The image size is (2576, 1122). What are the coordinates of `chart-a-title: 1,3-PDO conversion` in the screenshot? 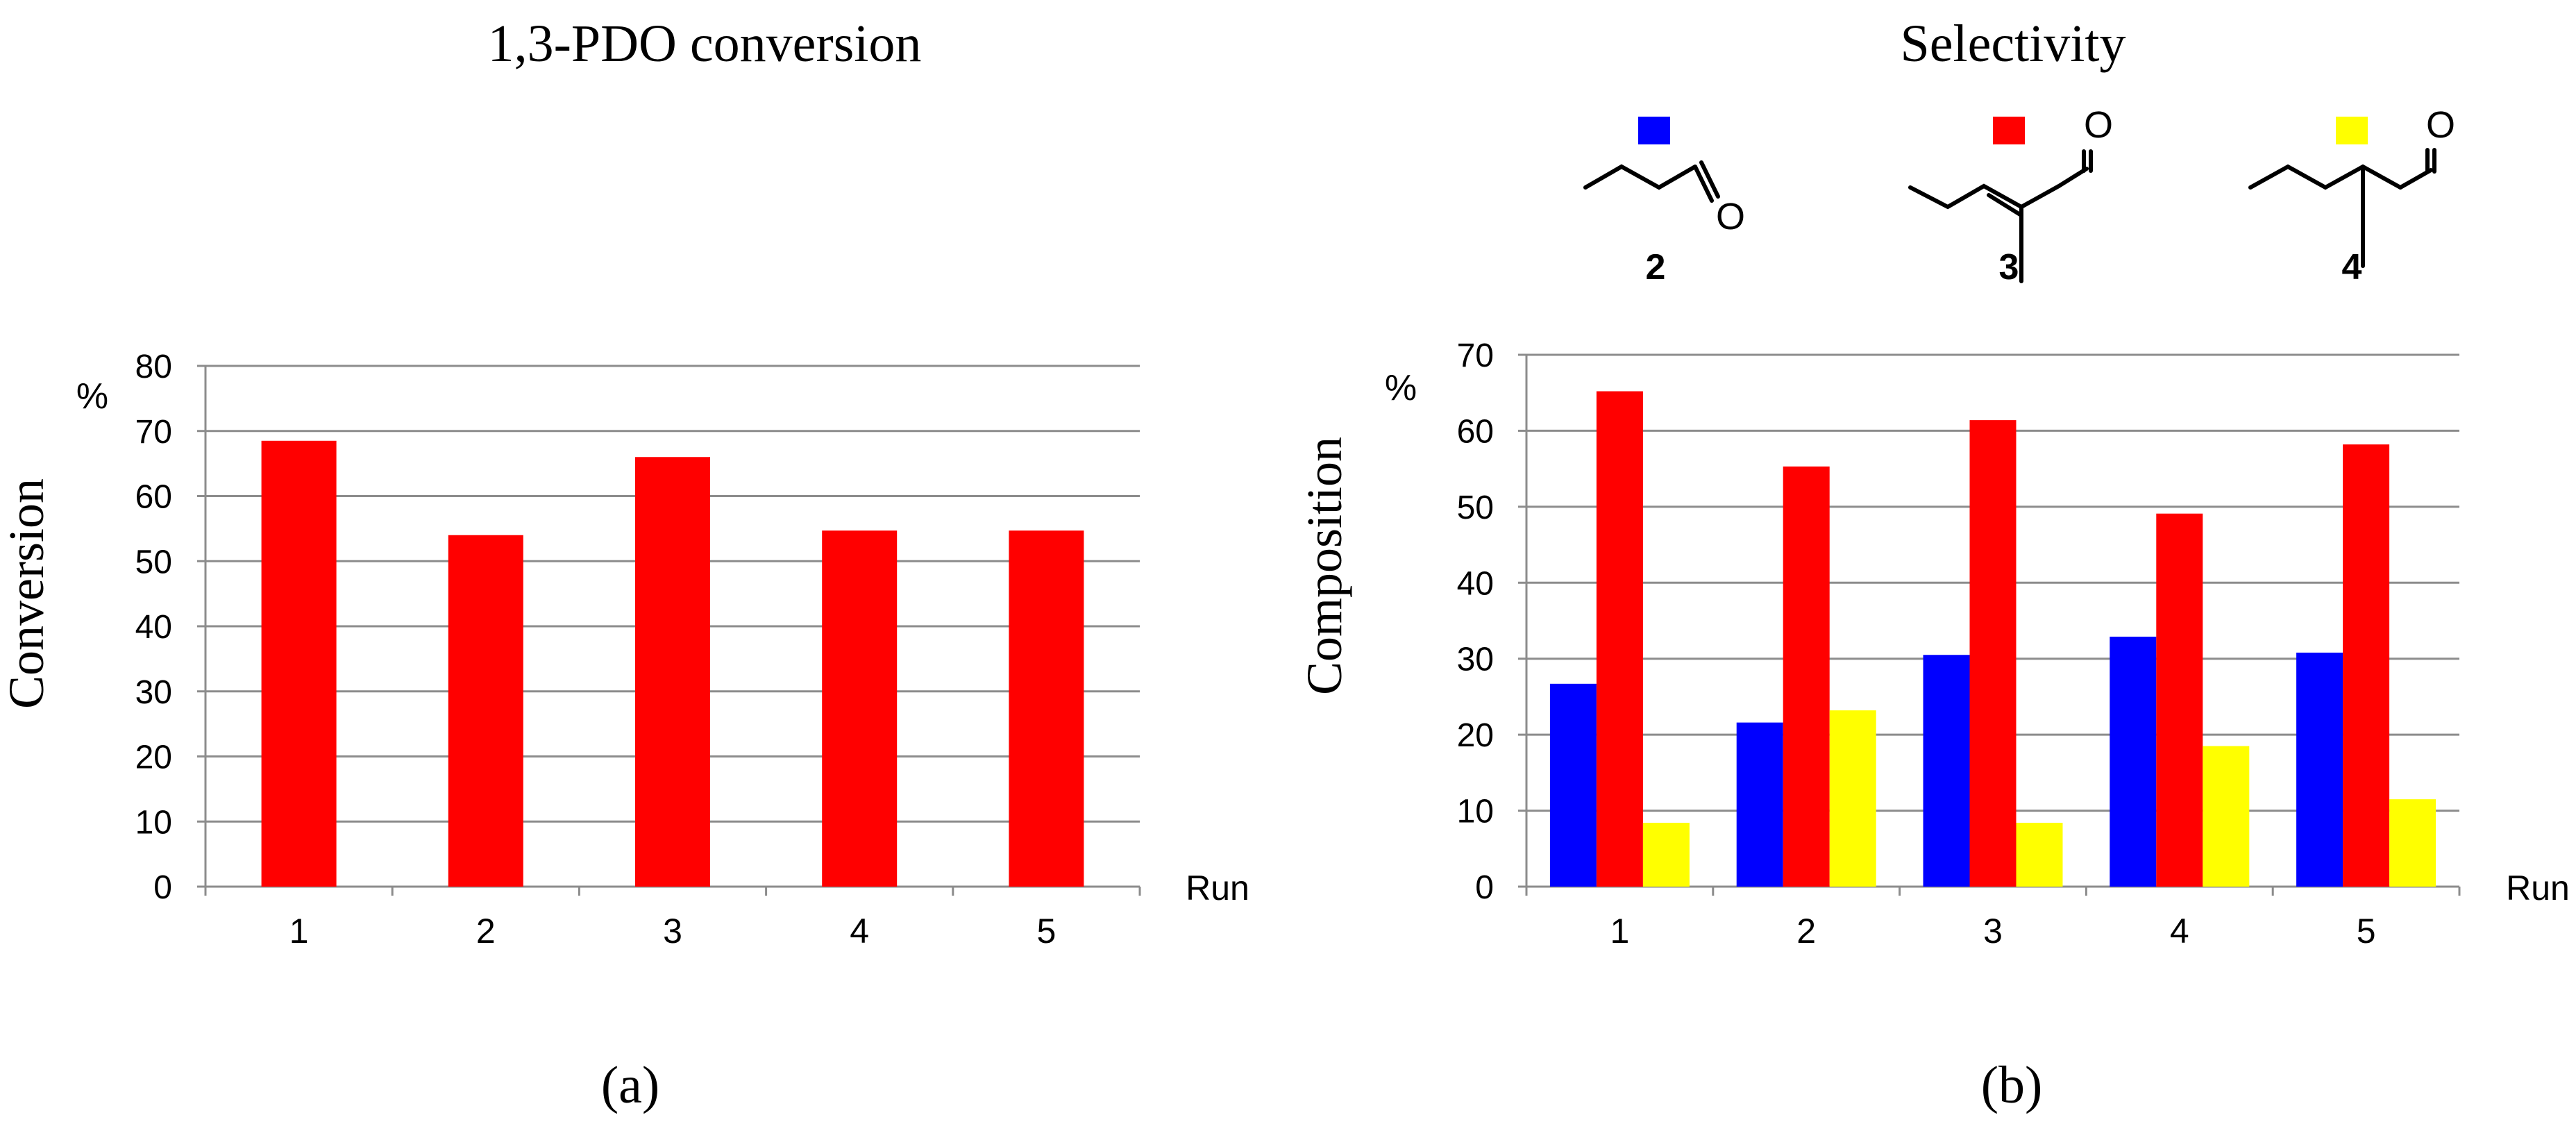 It's located at (705, 44).